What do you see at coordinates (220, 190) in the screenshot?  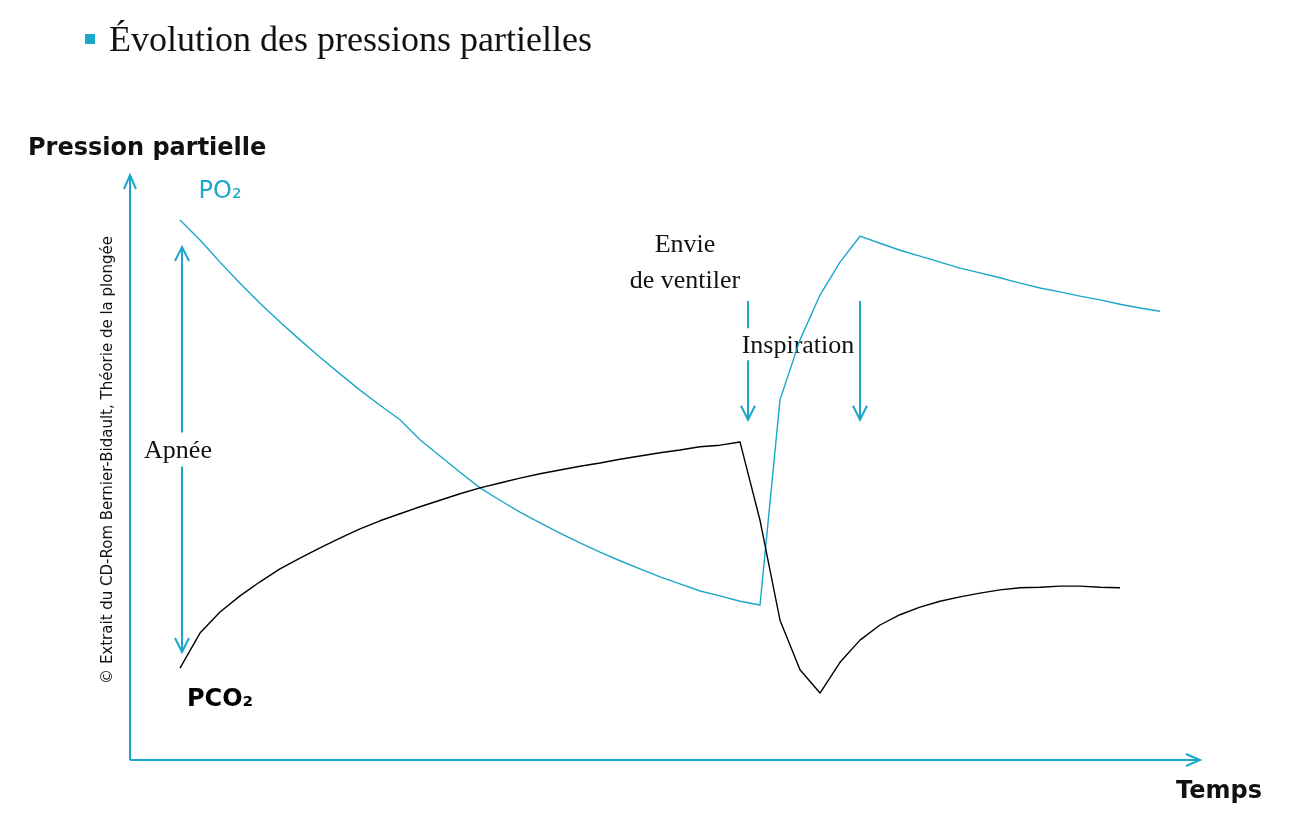 I see `series-label: PO₂` at bounding box center [220, 190].